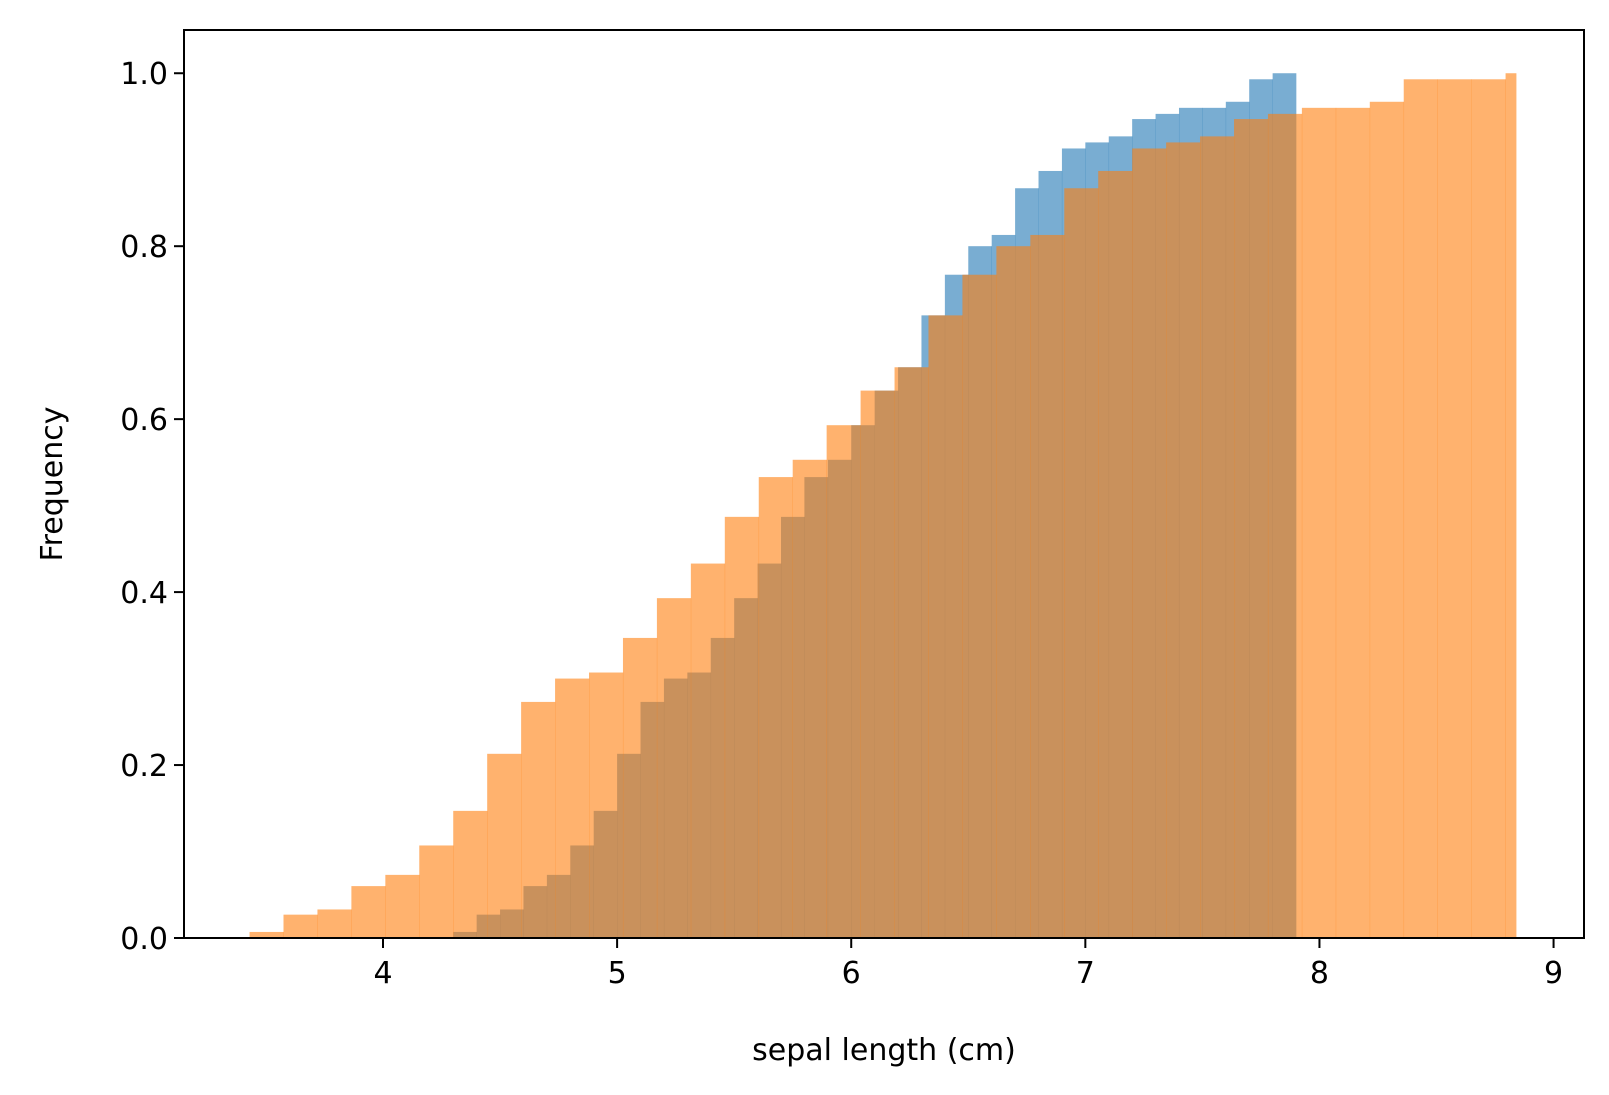 This screenshot has height=1095, width=1609. What do you see at coordinates (382, 973) in the screenshot?
I see `x-tick-label: 4` at bounding box center [382, 973].